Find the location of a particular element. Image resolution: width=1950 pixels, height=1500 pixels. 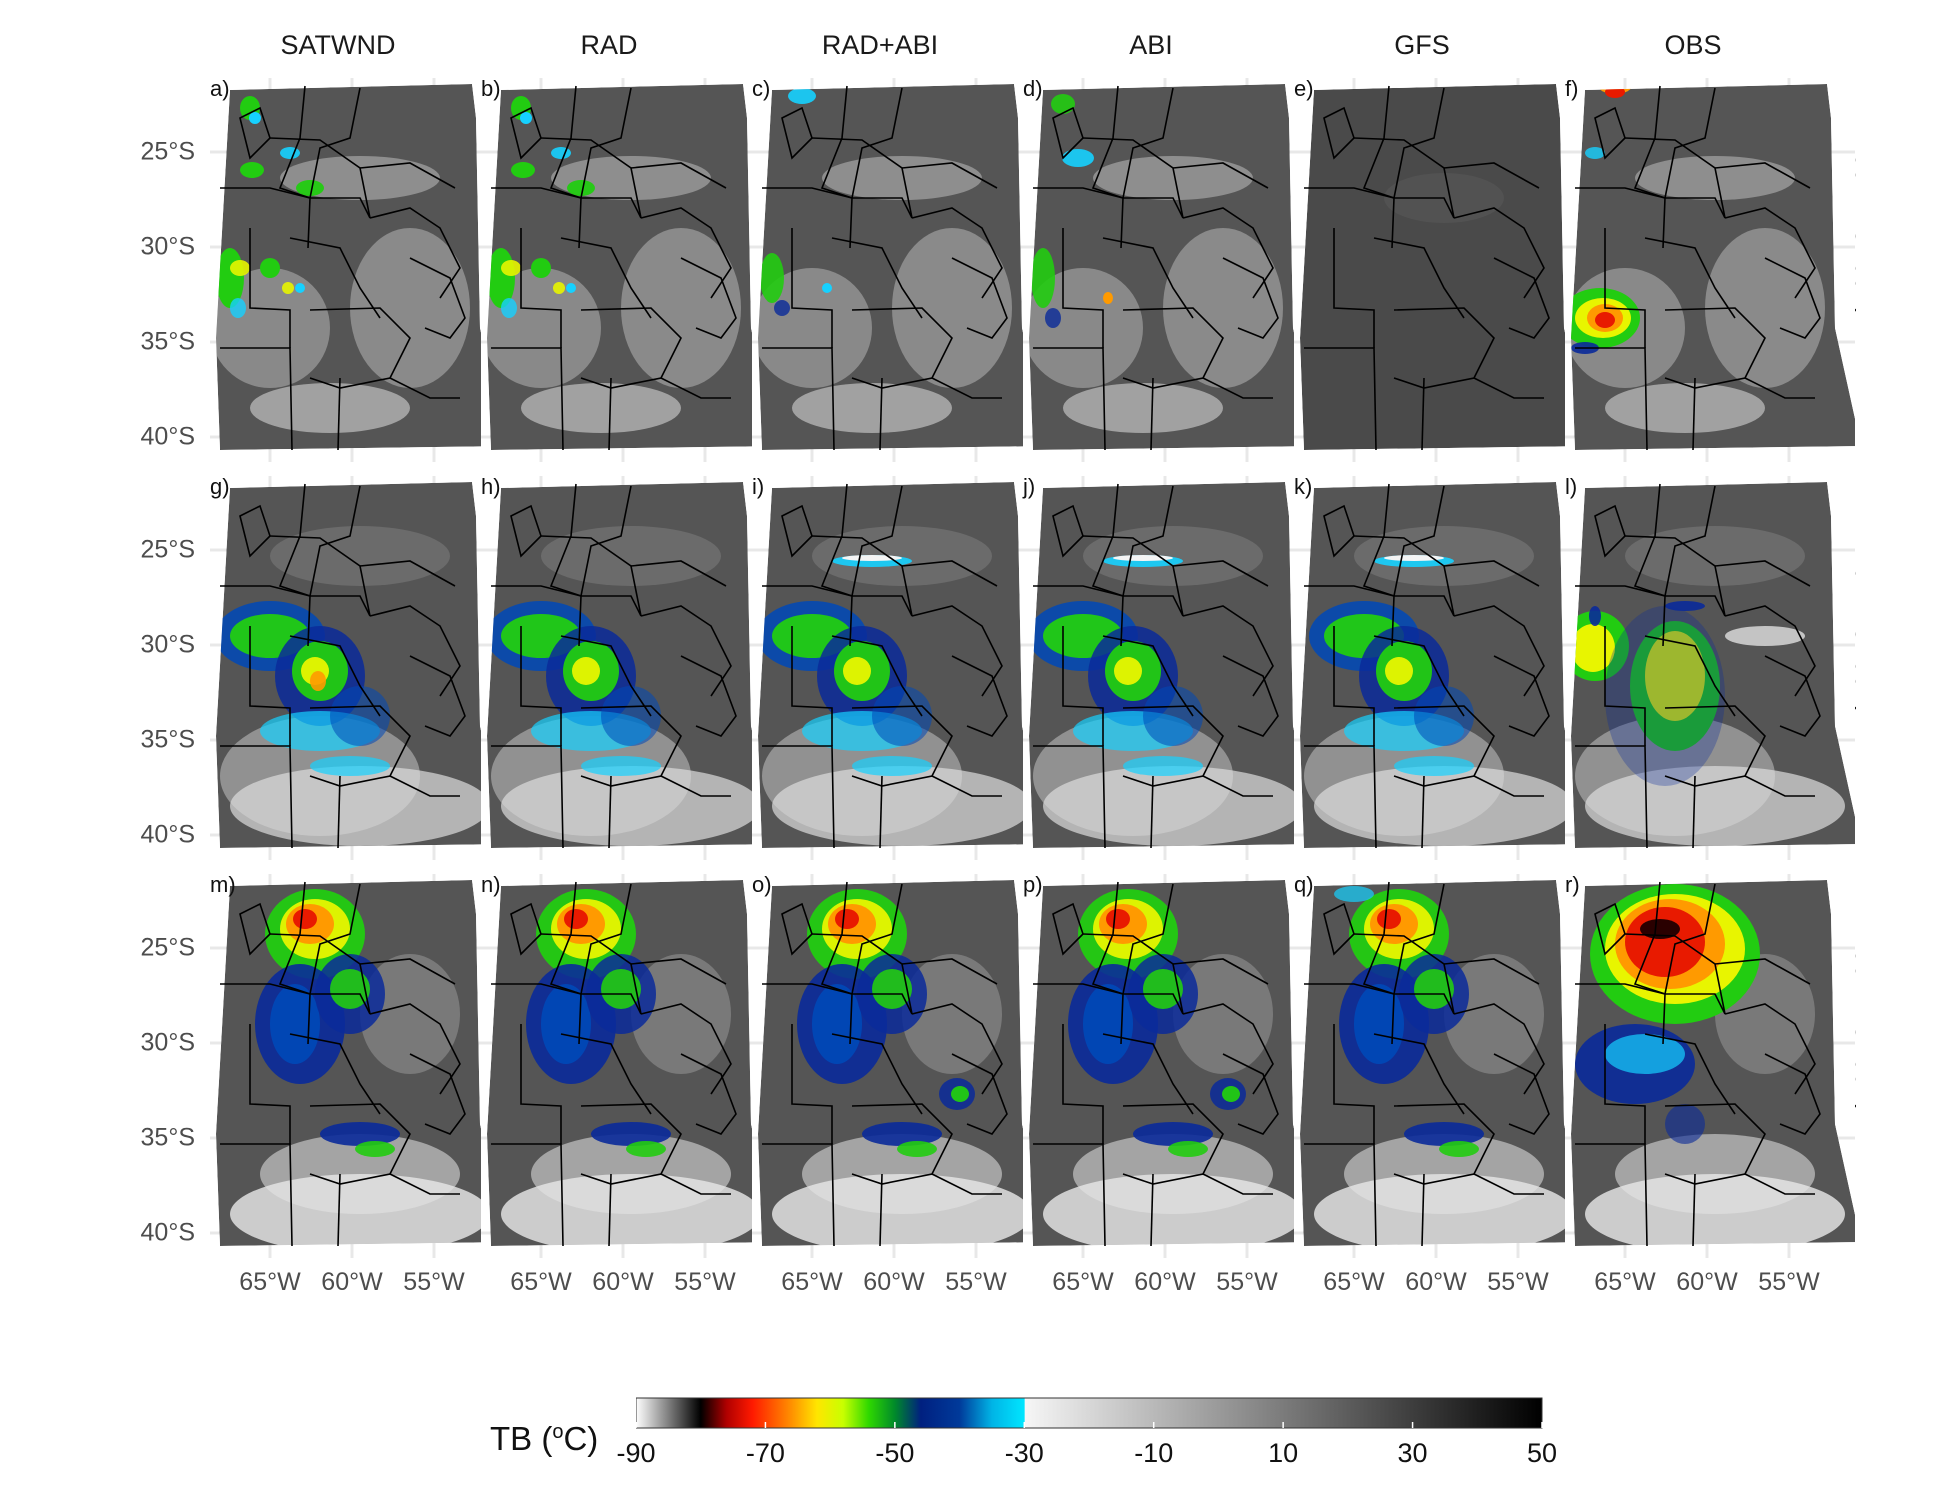

colorbar-tick-label: 50 is located at coordinates (1542, 1453).